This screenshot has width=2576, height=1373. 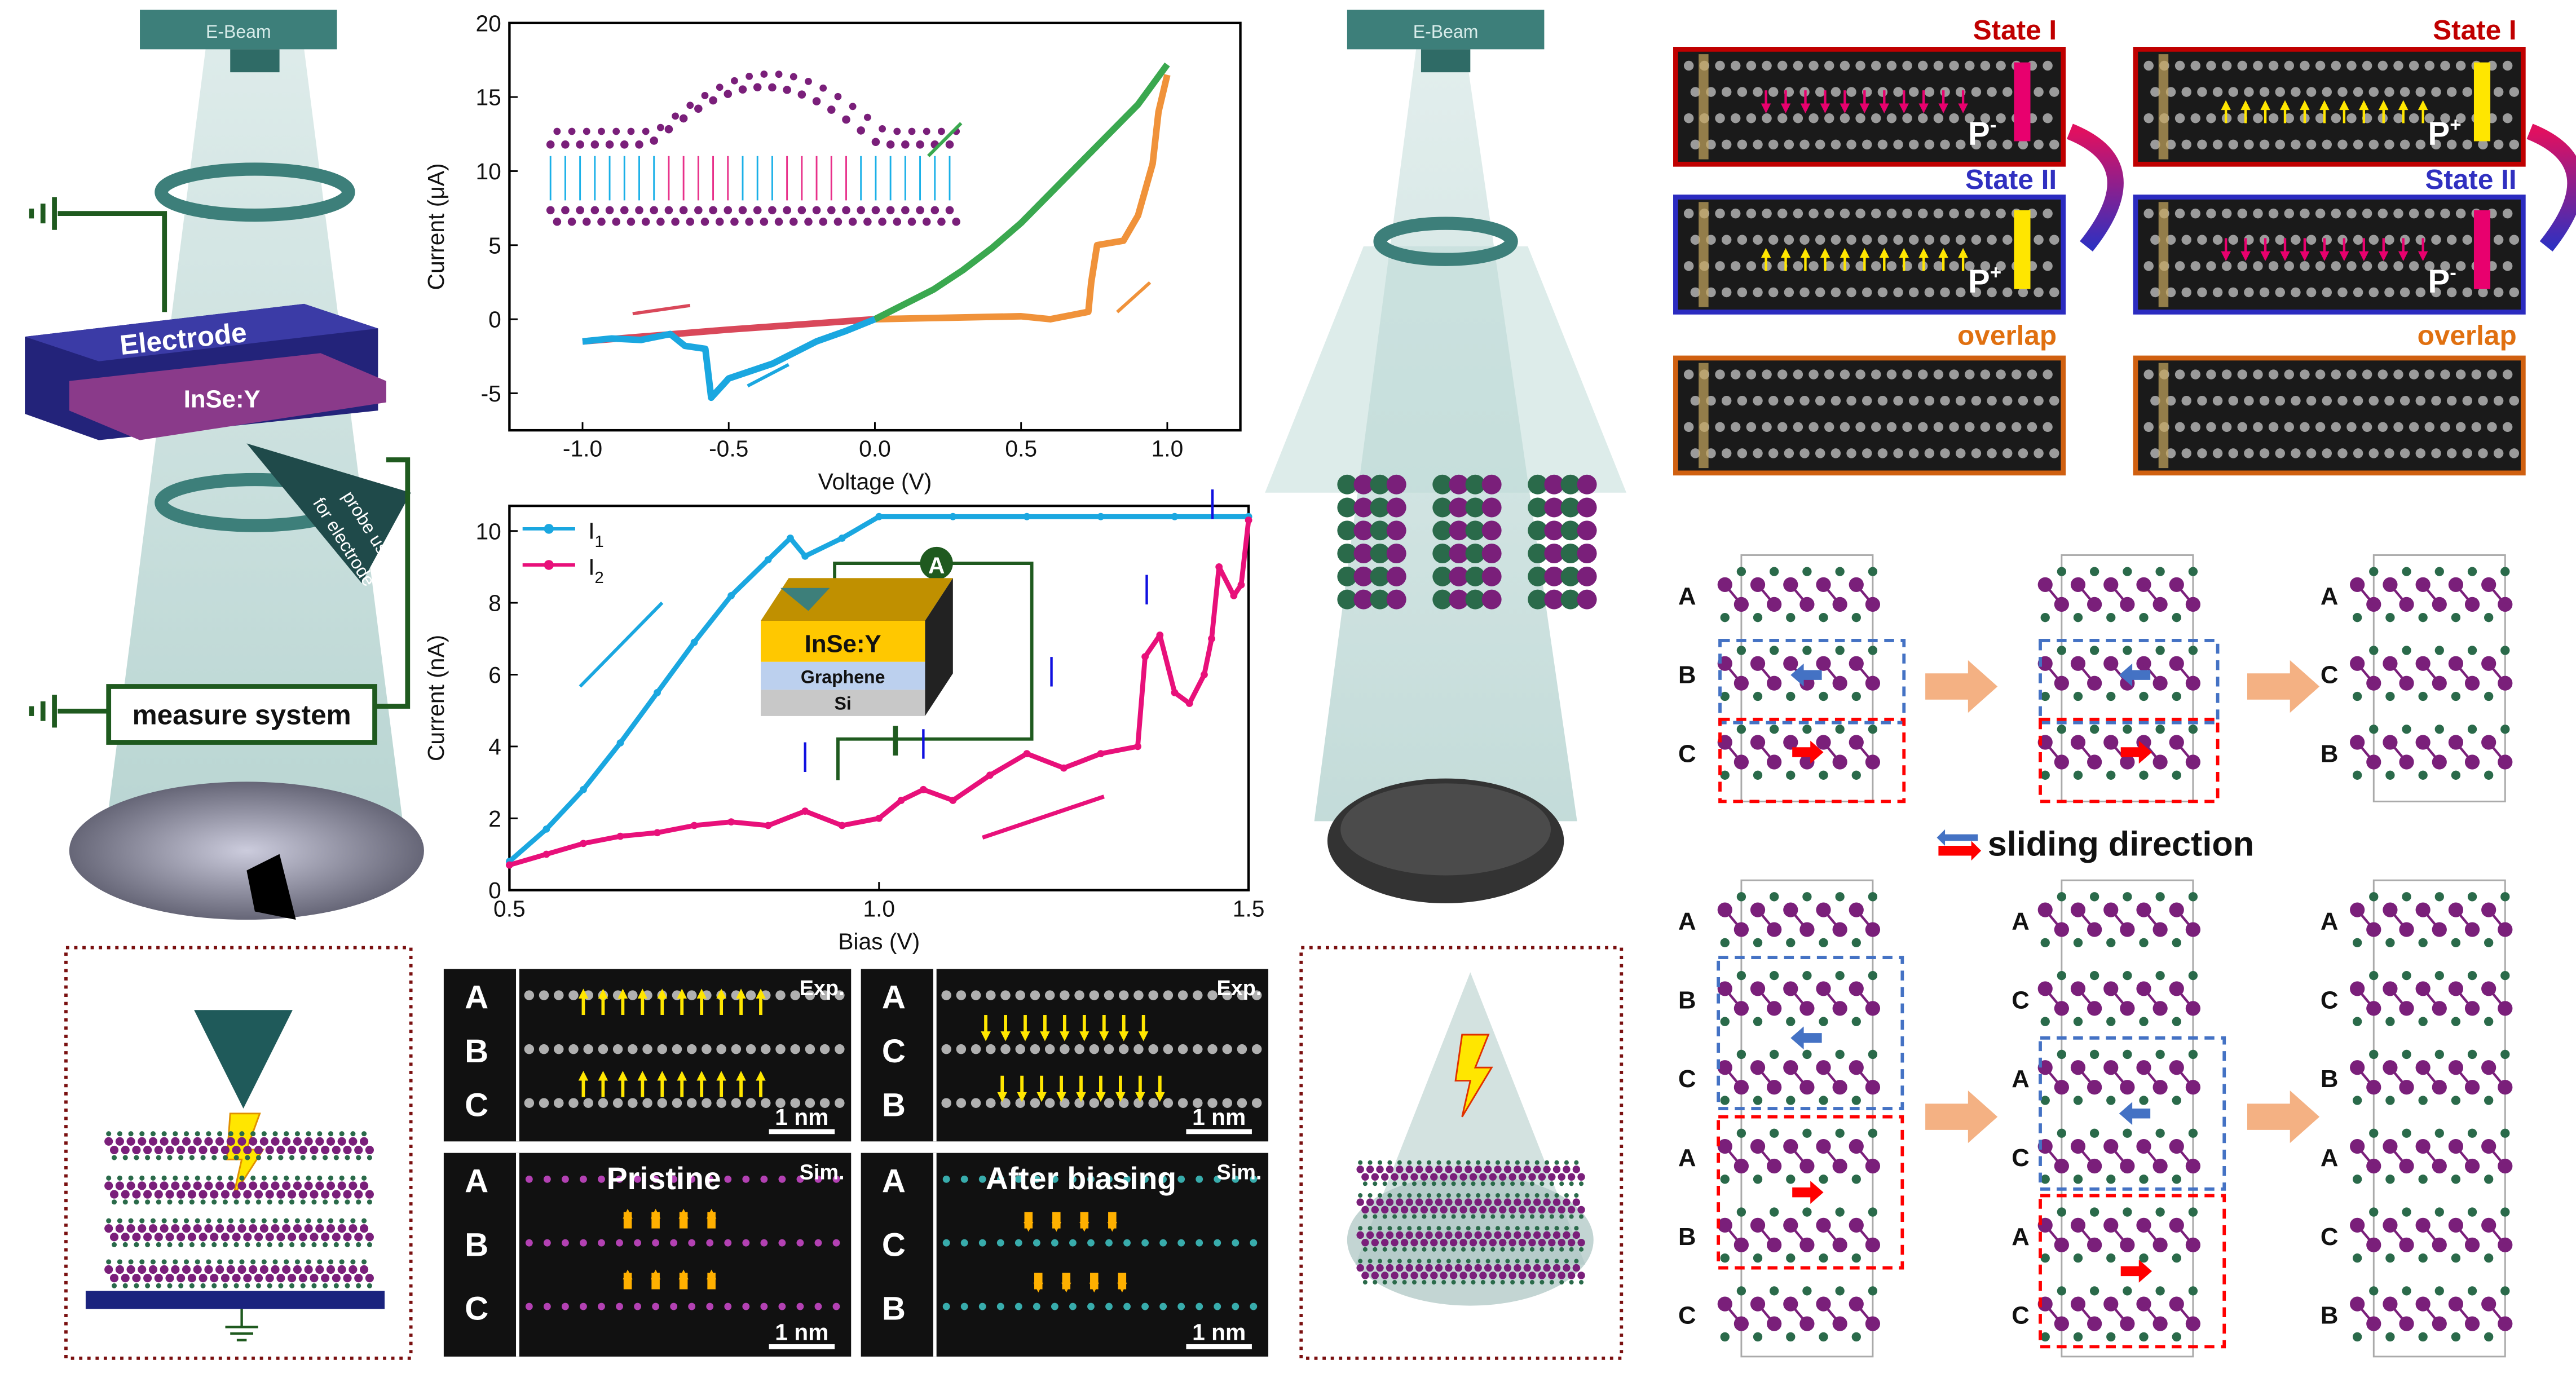 I want to click on overlap-label: overlap, so click(x=2467, y=336).